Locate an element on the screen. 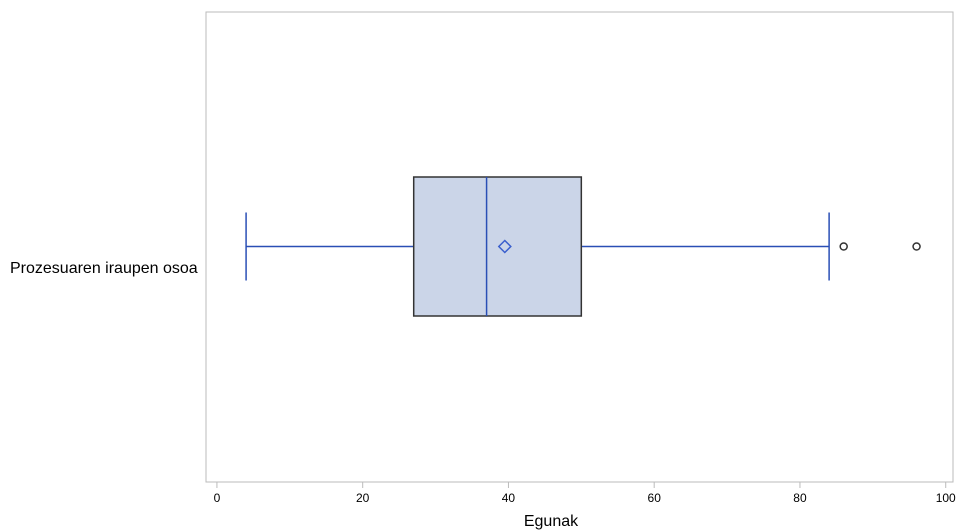 This screenshot has height=532, width=958. category-label: Prozesuaren iraupen osoa is located at coordinates (104, 268).